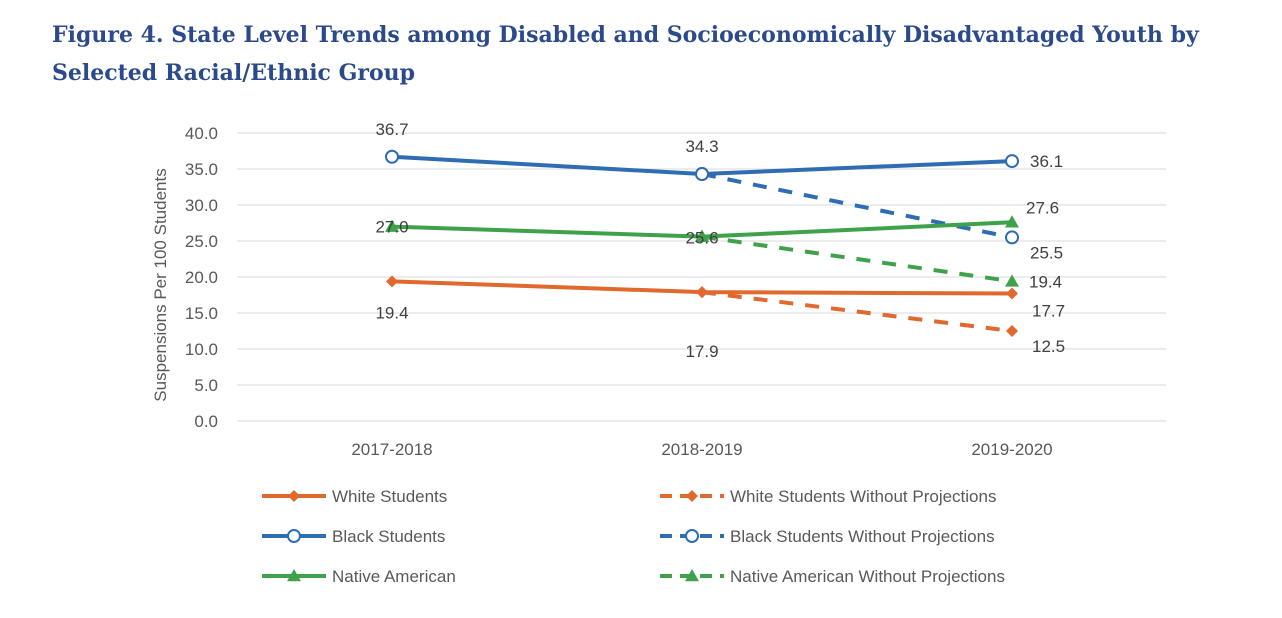 The image size is (1282, 618). I want to click on data-point-white-students-without-projections, so click(1012, 331).